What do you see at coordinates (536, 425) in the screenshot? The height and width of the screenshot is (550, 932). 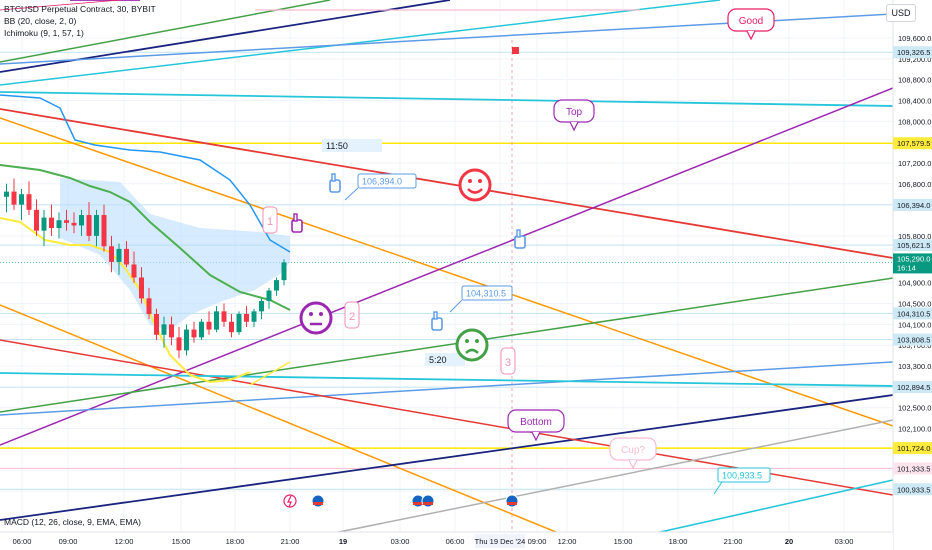 I see `callout: Bottom` at bounding box center [536, 425].